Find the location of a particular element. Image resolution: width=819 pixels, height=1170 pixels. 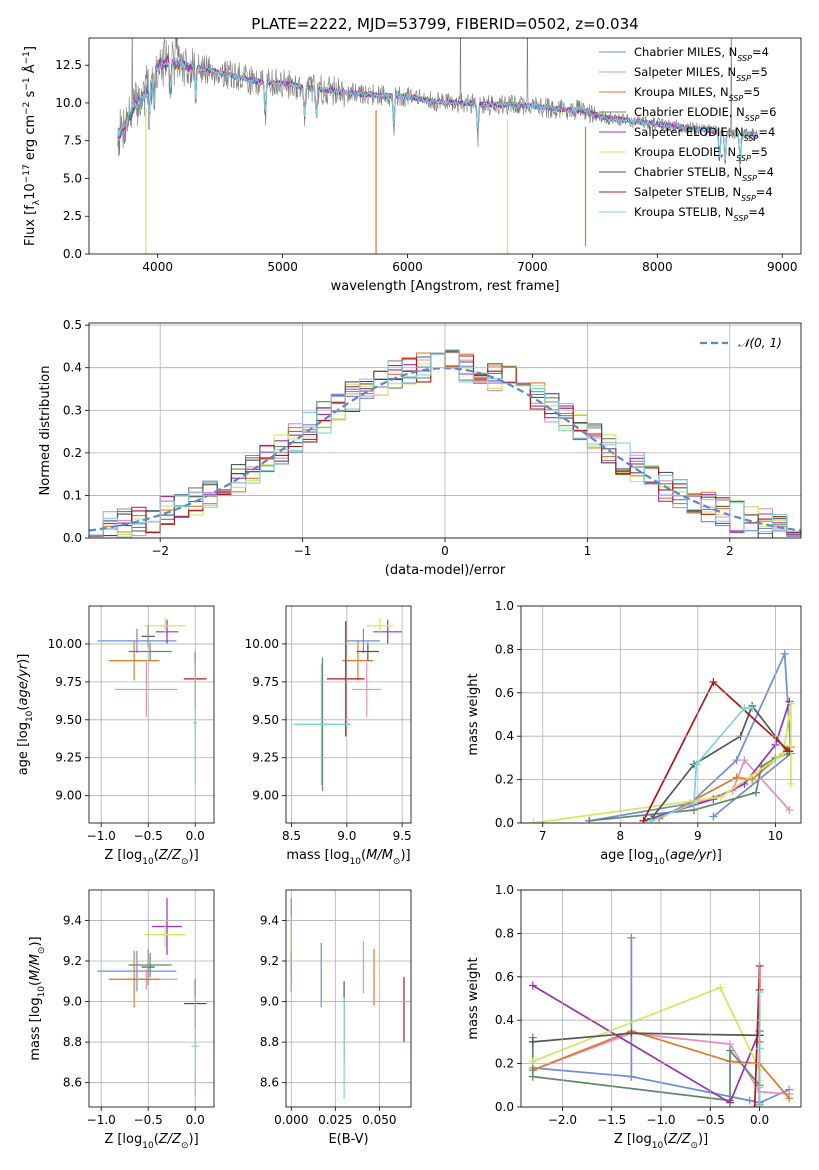

y-tick-label: 1.0 is located at coordinates (504, 890).